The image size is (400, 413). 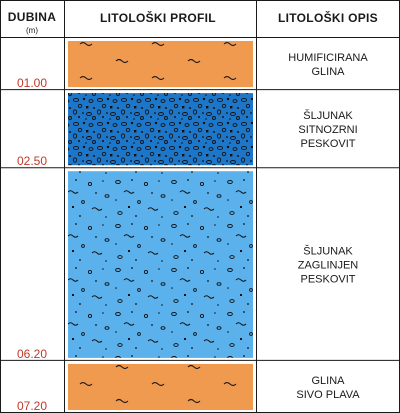 I want to click on depth-column-title: DUBINA, so click(x=32, y=17).